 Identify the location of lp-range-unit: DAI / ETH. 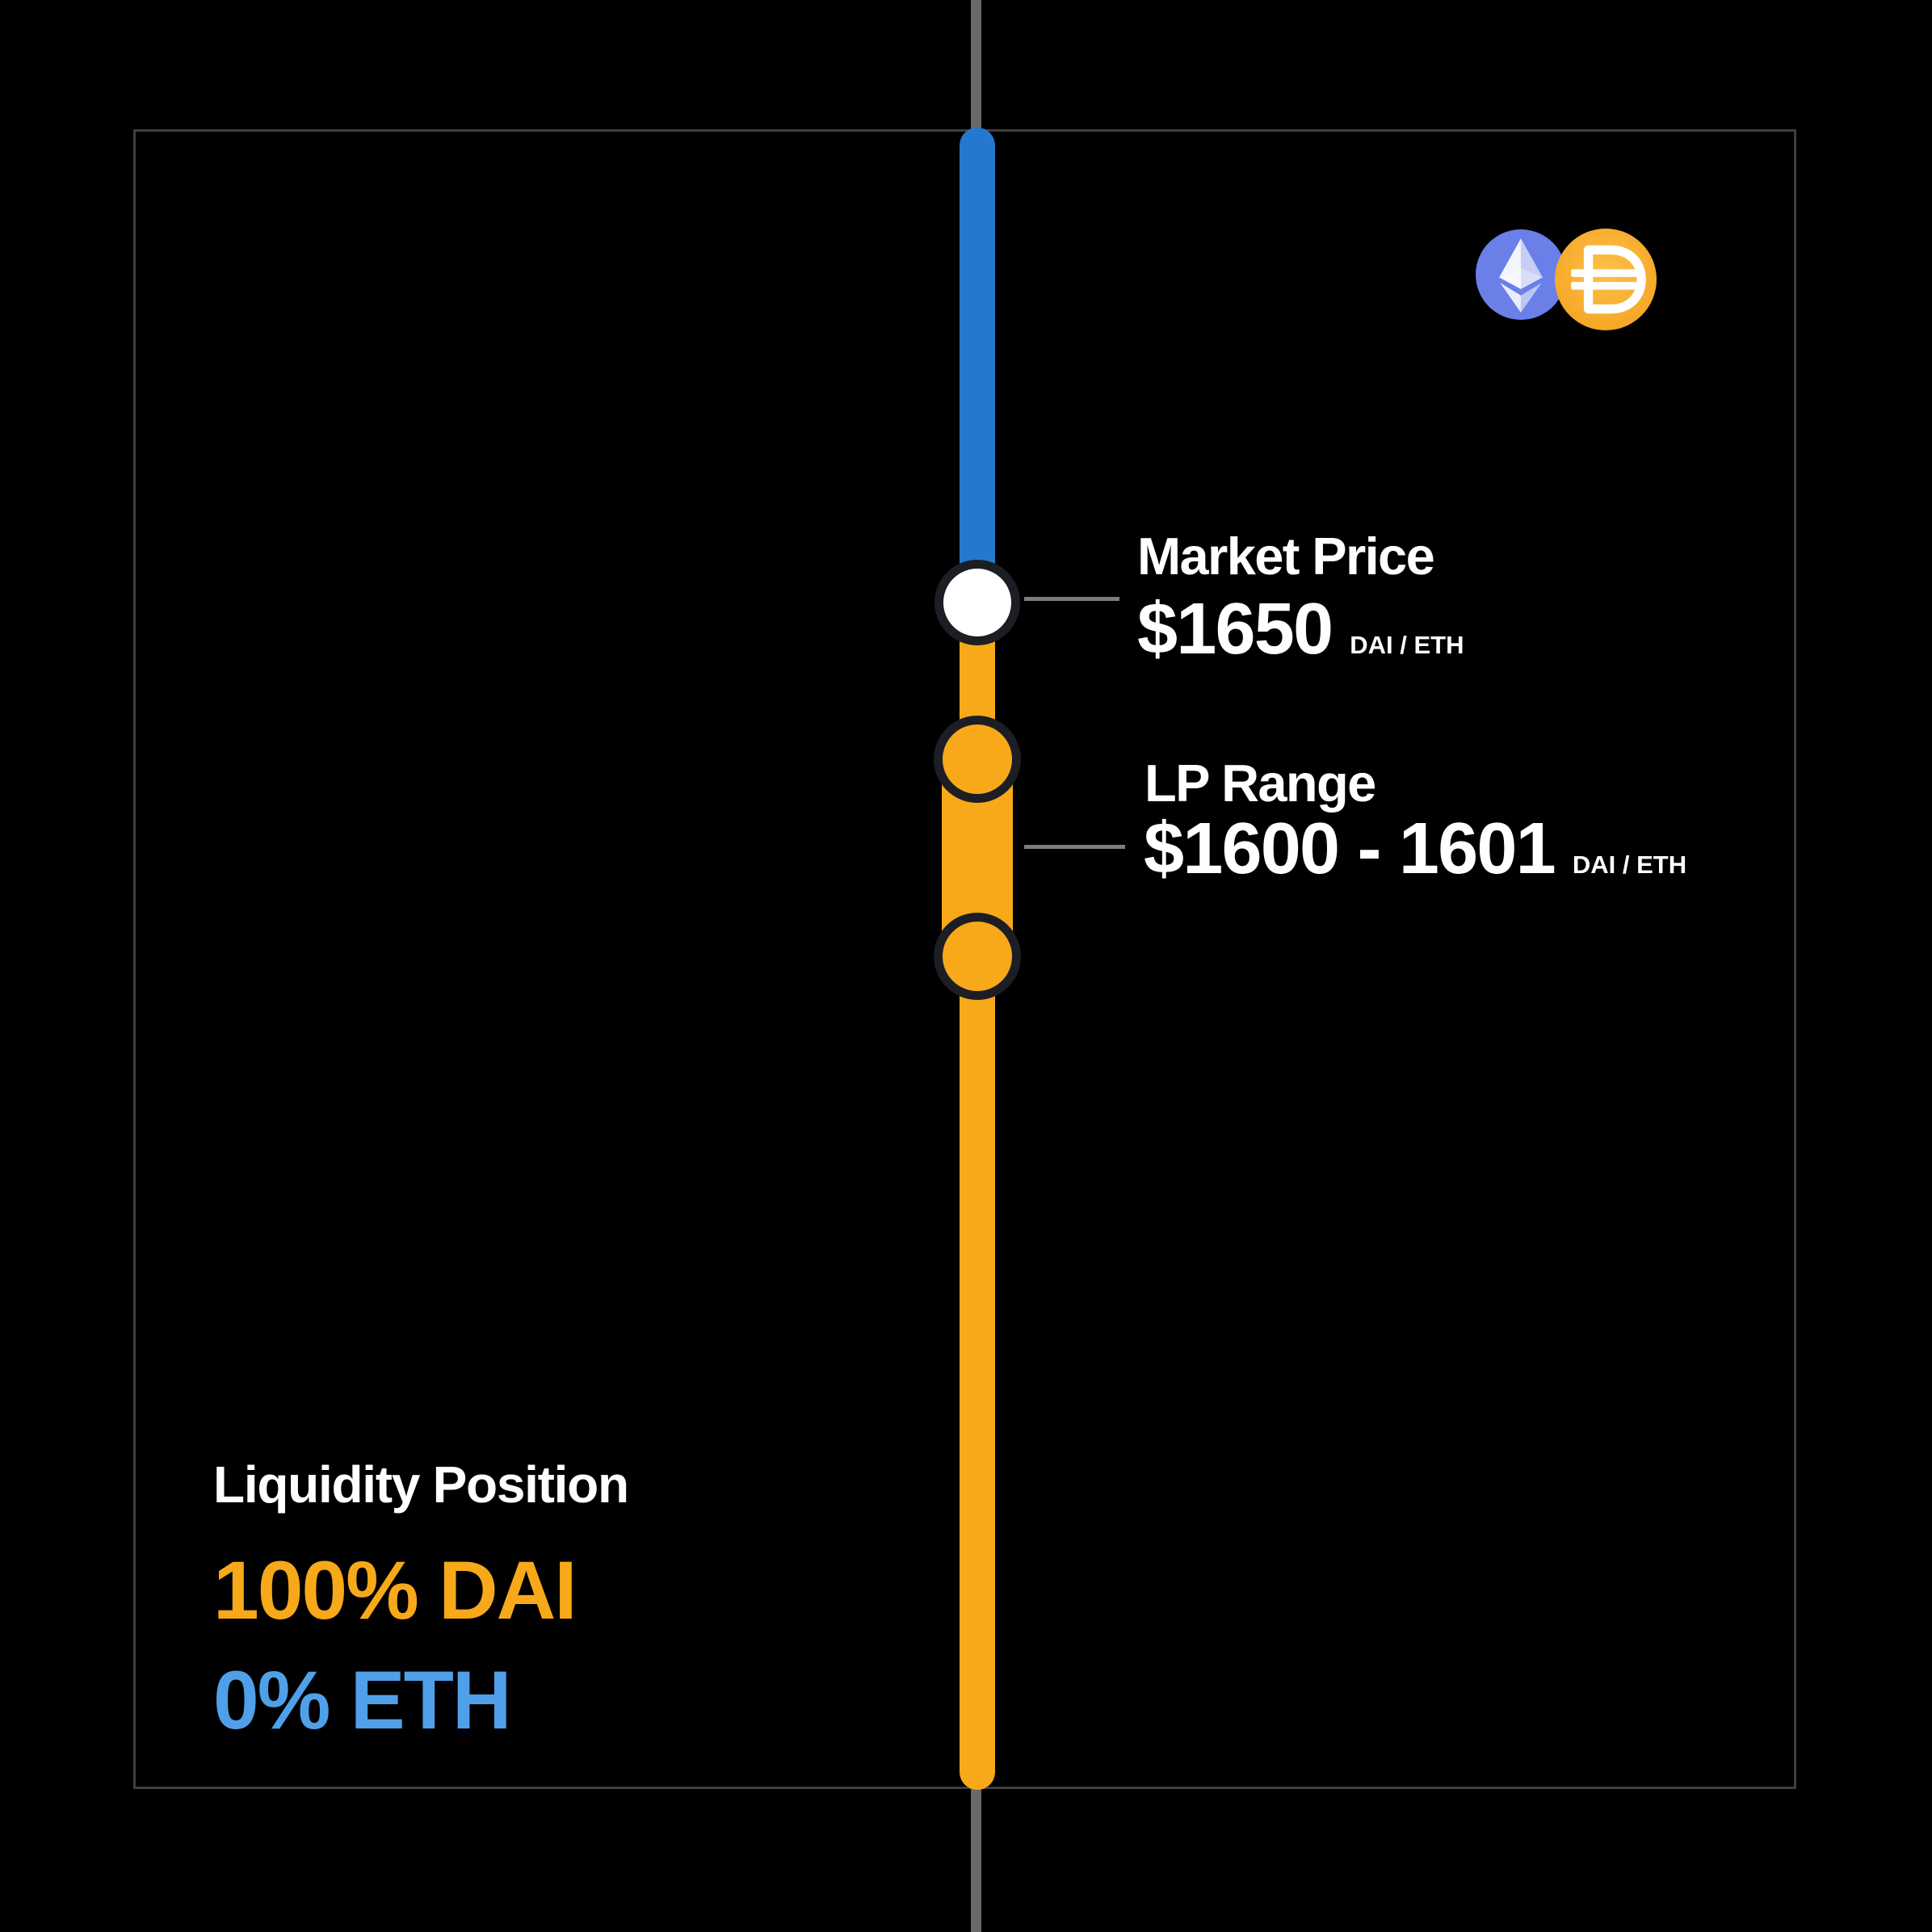
(1630, 864).